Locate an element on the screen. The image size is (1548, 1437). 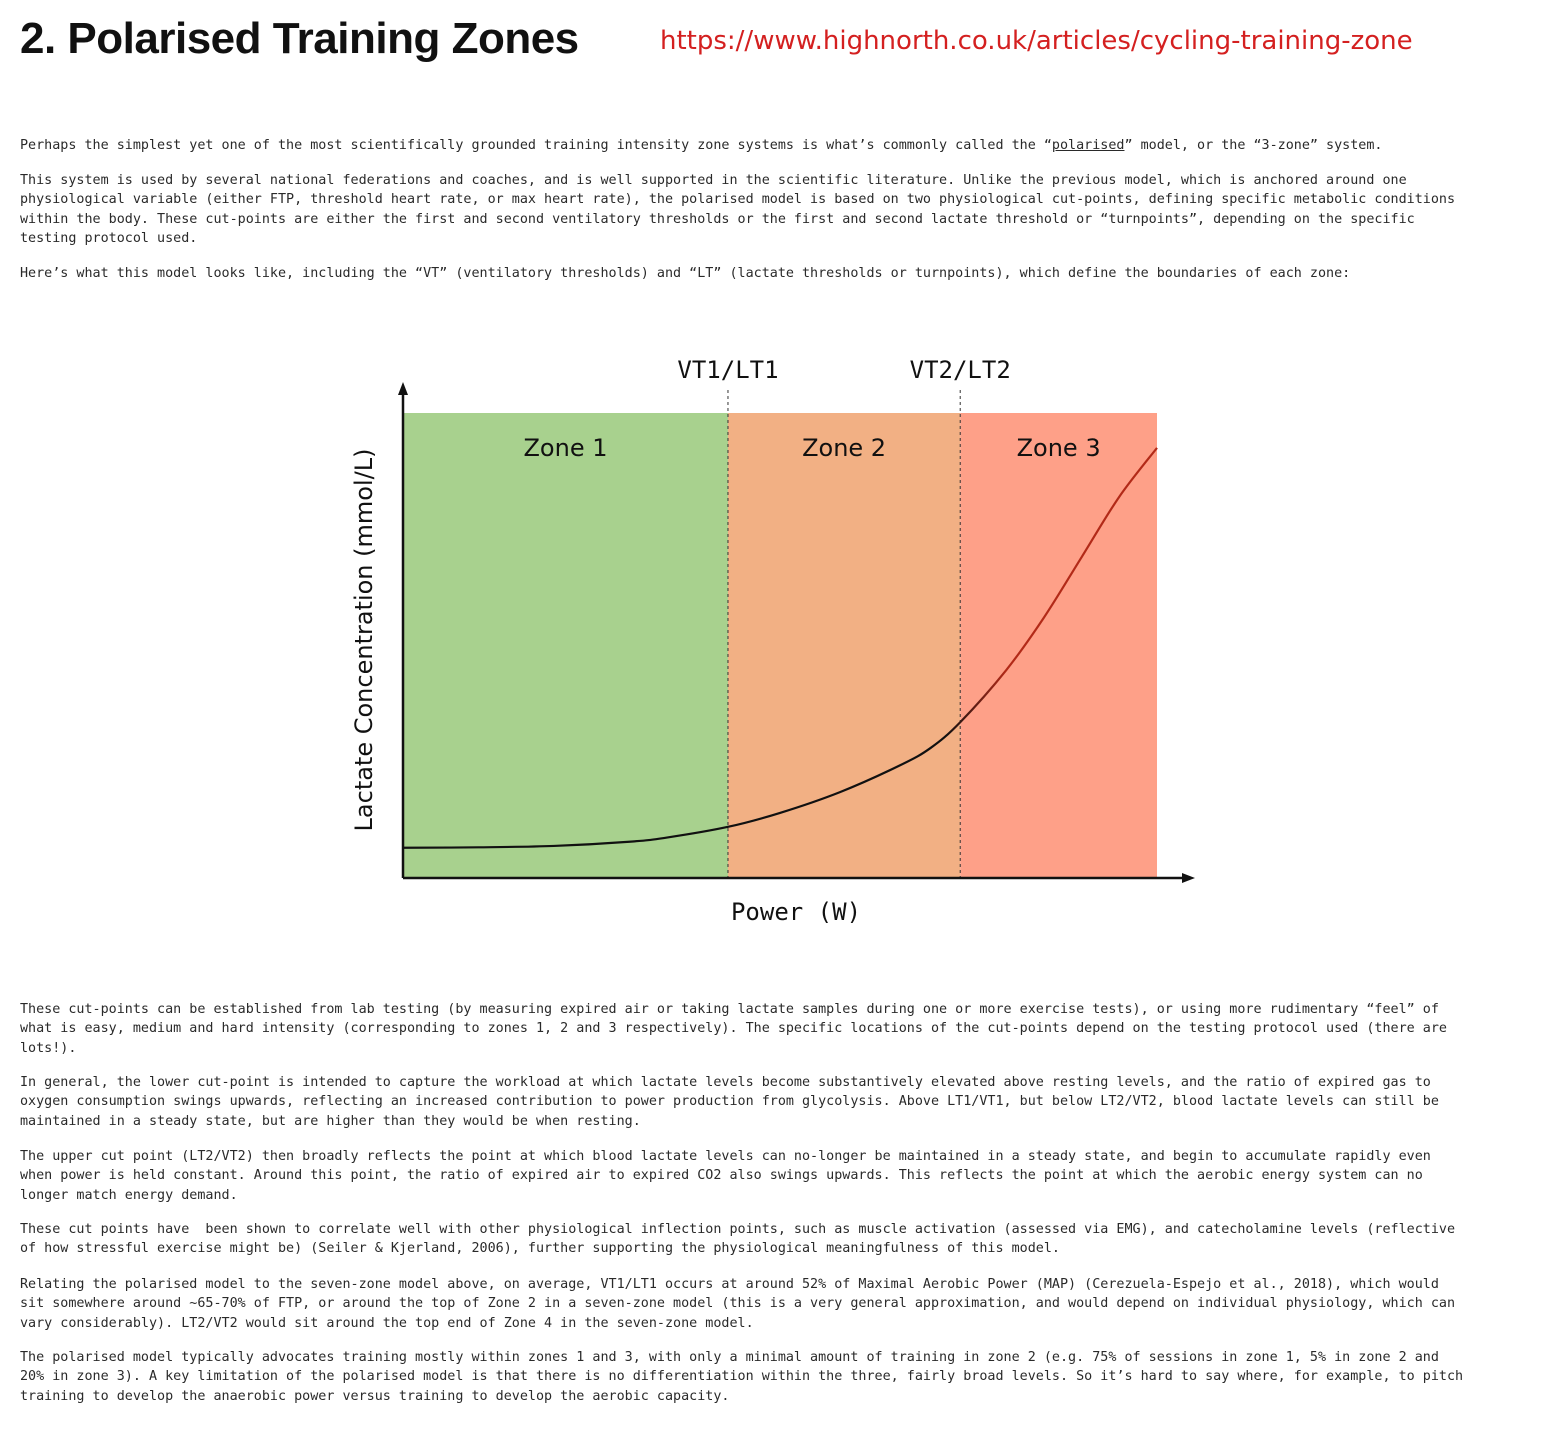
threshold-1-label: VT1/LT1 is located at coordinates (727, 370).